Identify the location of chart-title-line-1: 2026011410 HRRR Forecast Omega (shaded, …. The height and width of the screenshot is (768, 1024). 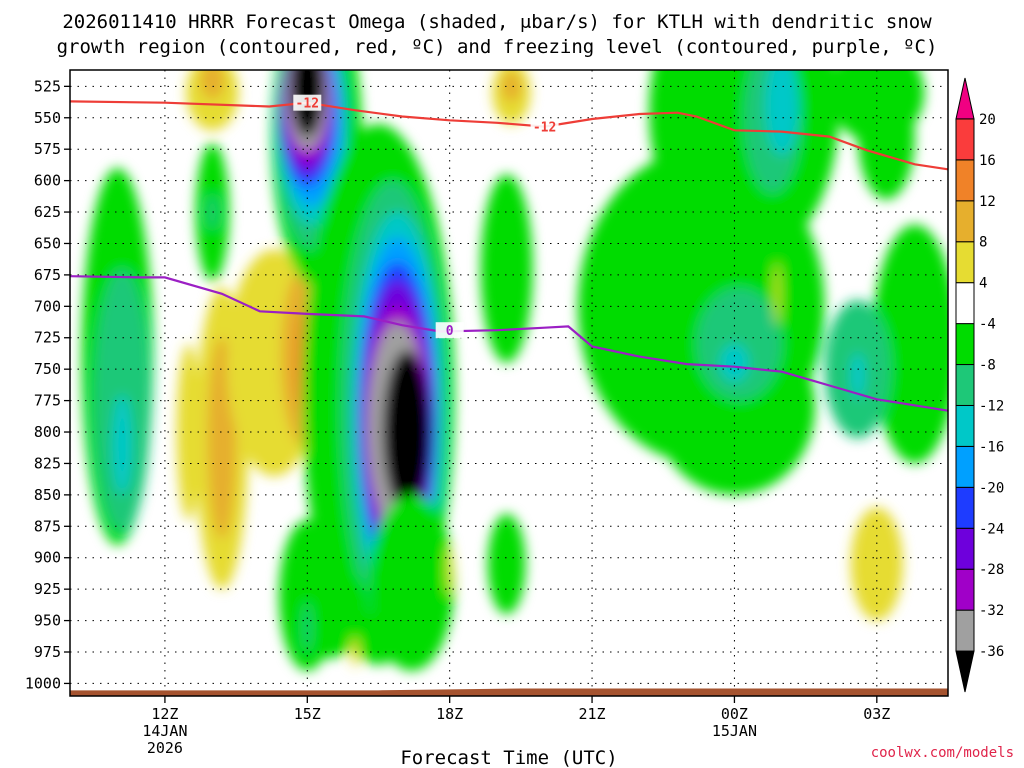
(497, 22).